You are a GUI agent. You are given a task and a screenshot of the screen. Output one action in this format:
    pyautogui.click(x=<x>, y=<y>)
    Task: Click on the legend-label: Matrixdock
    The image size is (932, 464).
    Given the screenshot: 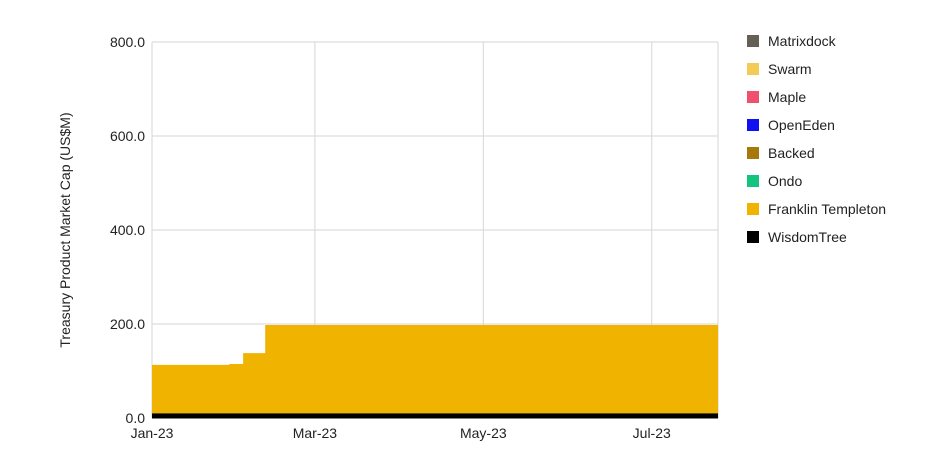 What is the action you would take?
    pyautogui.click(x=802, y=41)
    